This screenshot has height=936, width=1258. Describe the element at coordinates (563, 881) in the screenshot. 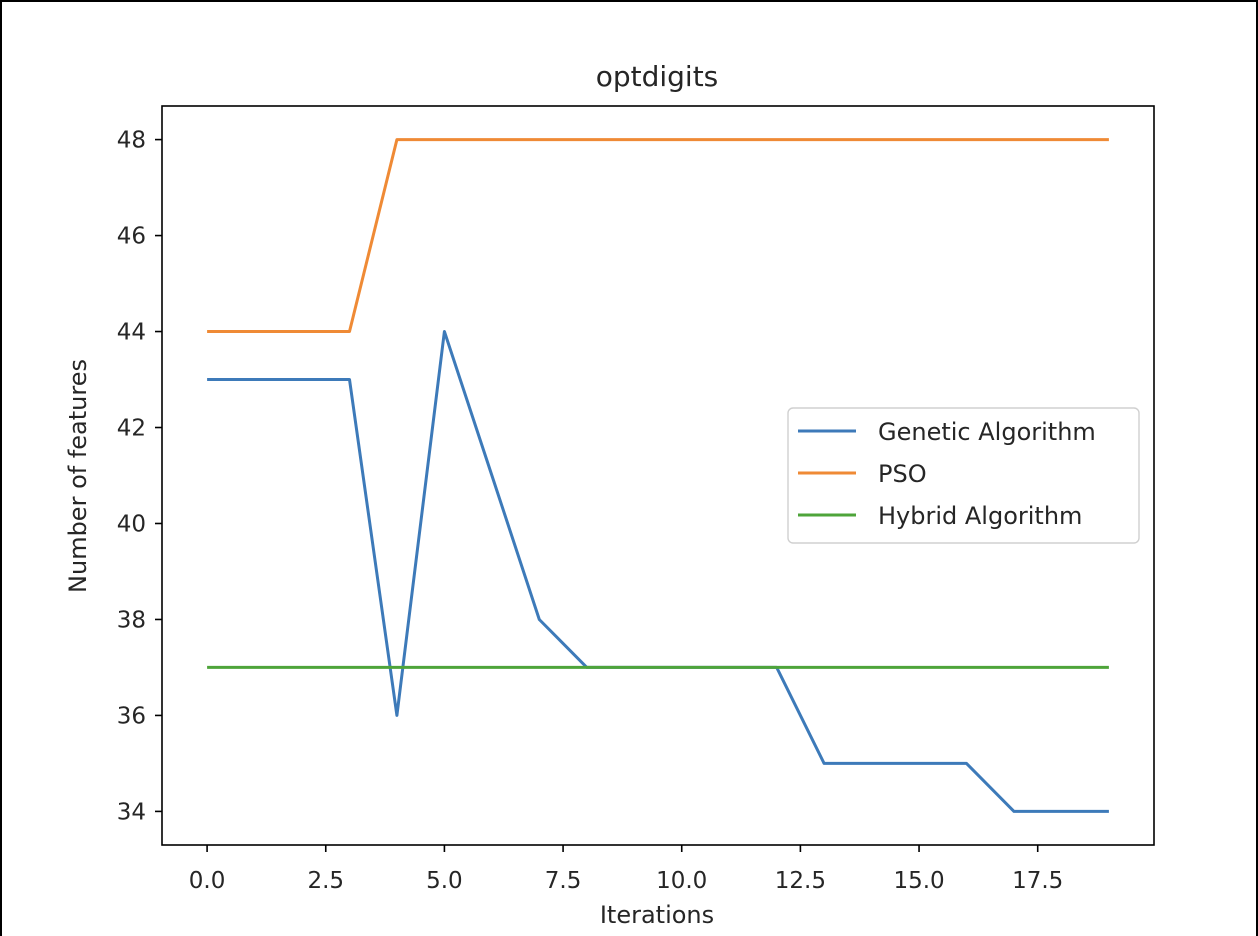

I see `x-tick-label: 7.5` at that location.